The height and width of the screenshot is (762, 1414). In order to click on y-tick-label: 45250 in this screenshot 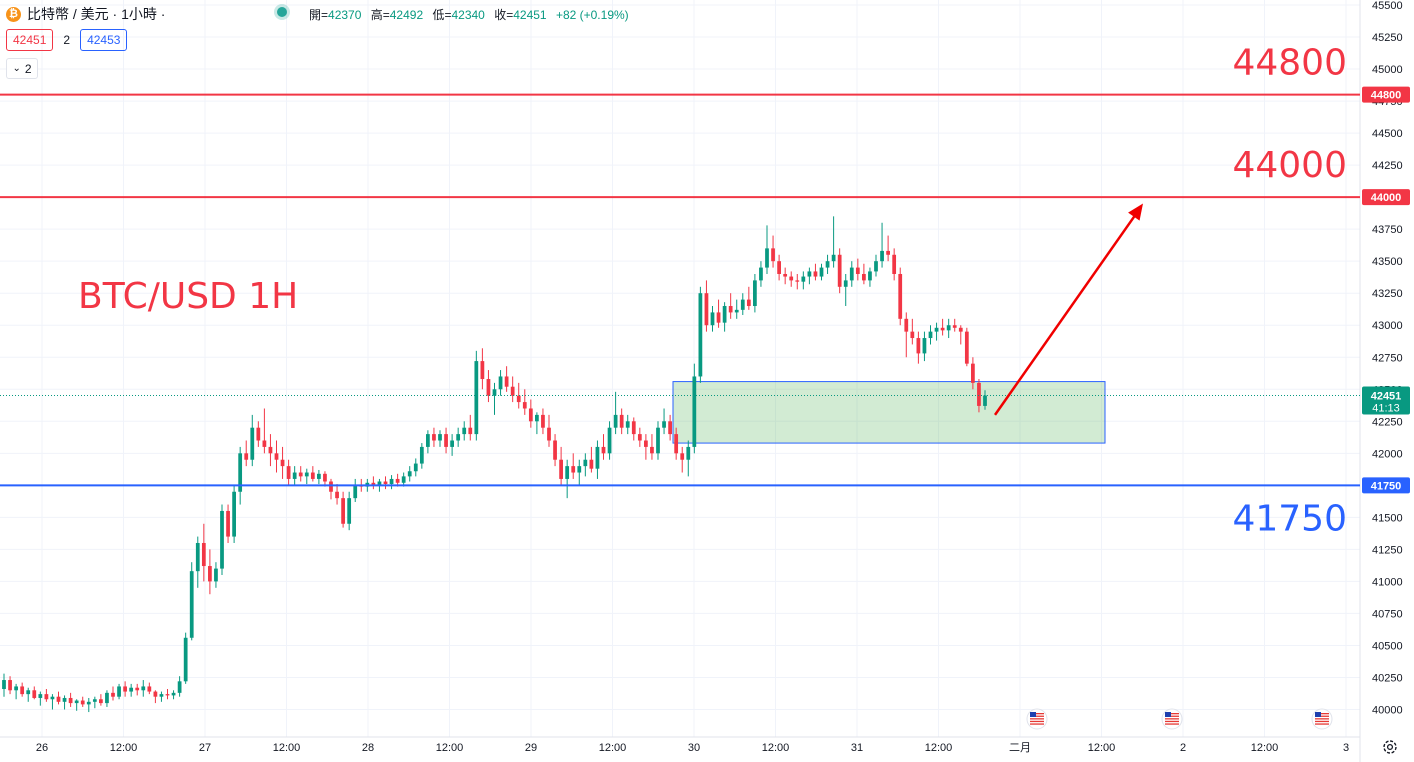, I will do `click(1387, 38)`.